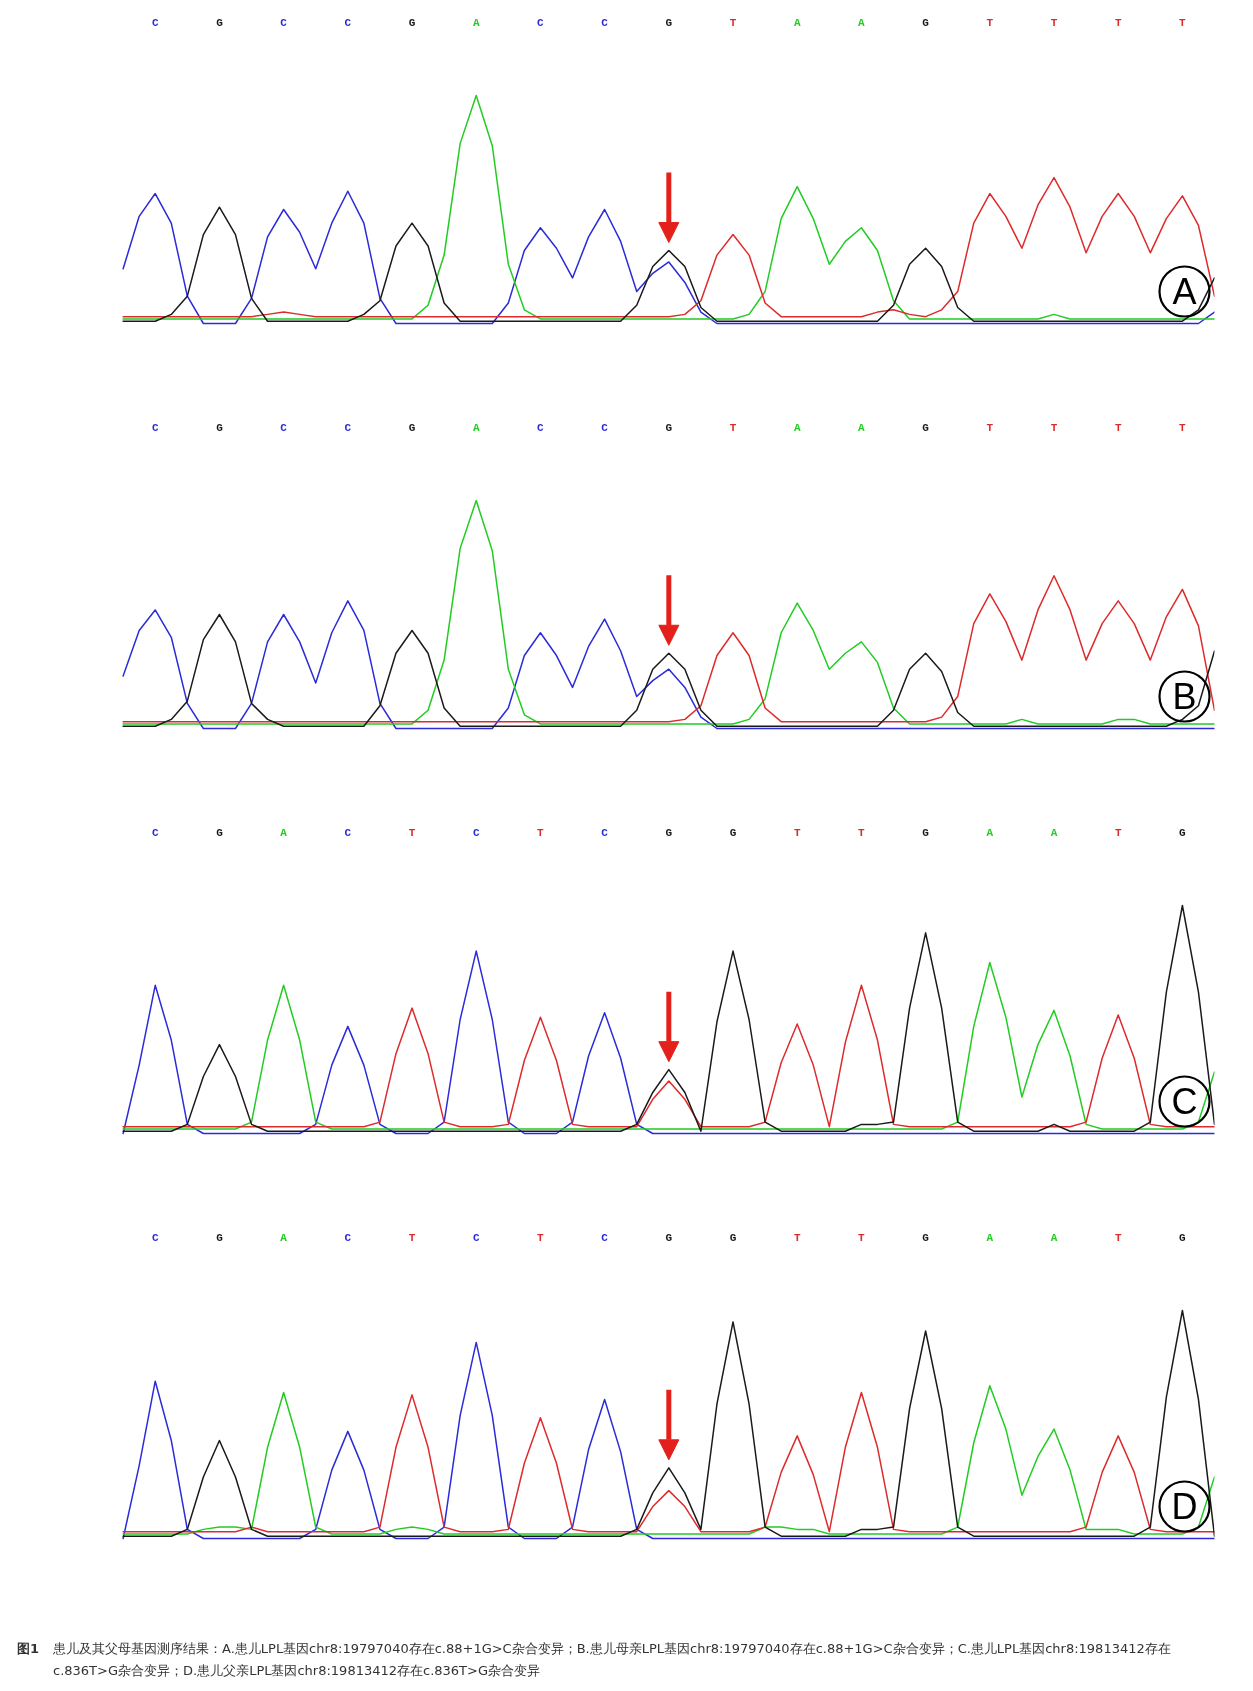 Image resolution: width=1253 pixels, height=1691 pixels. What do you see at coordinates (1184, 696) in the screenshot?
I see `text: B` at bounding box center [1184, 696].